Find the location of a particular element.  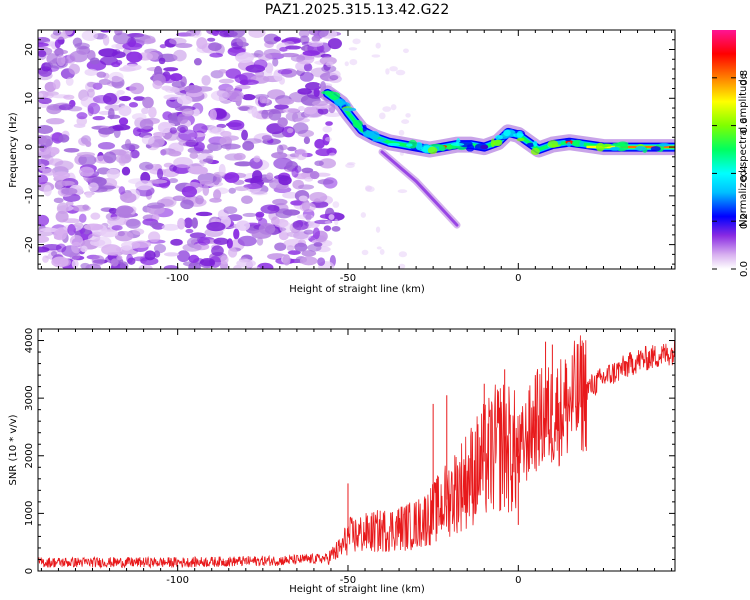

spectrogram-x-label: Height of straight line (km) is located at coordinates (357, 289).